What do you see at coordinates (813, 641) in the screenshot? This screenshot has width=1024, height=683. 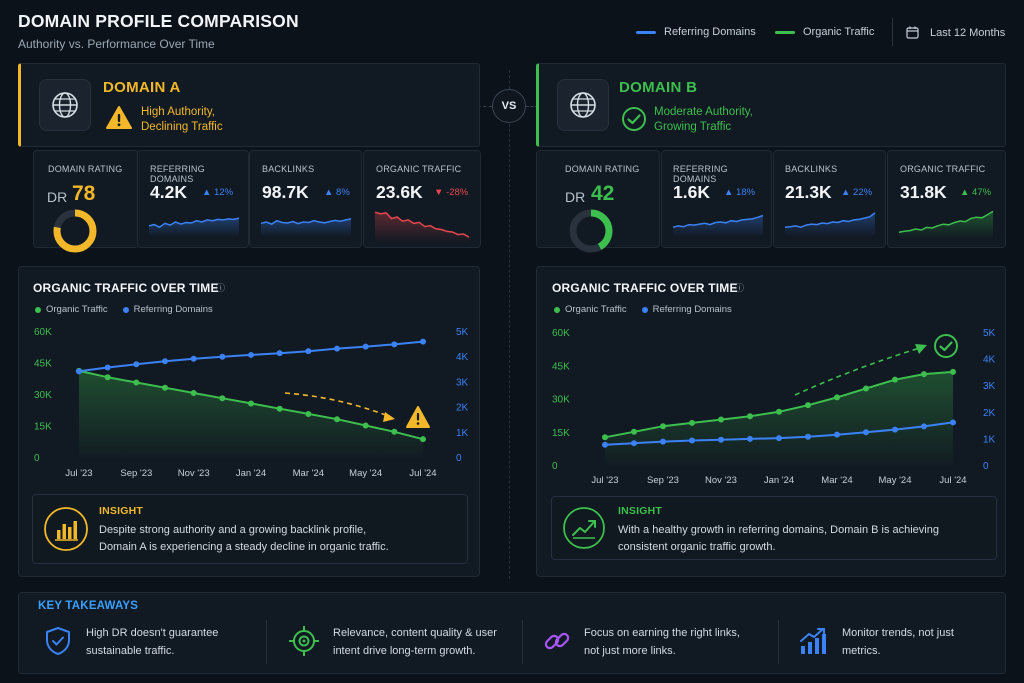 I see `trend-bars-icon` at bounding box center [813, 641].